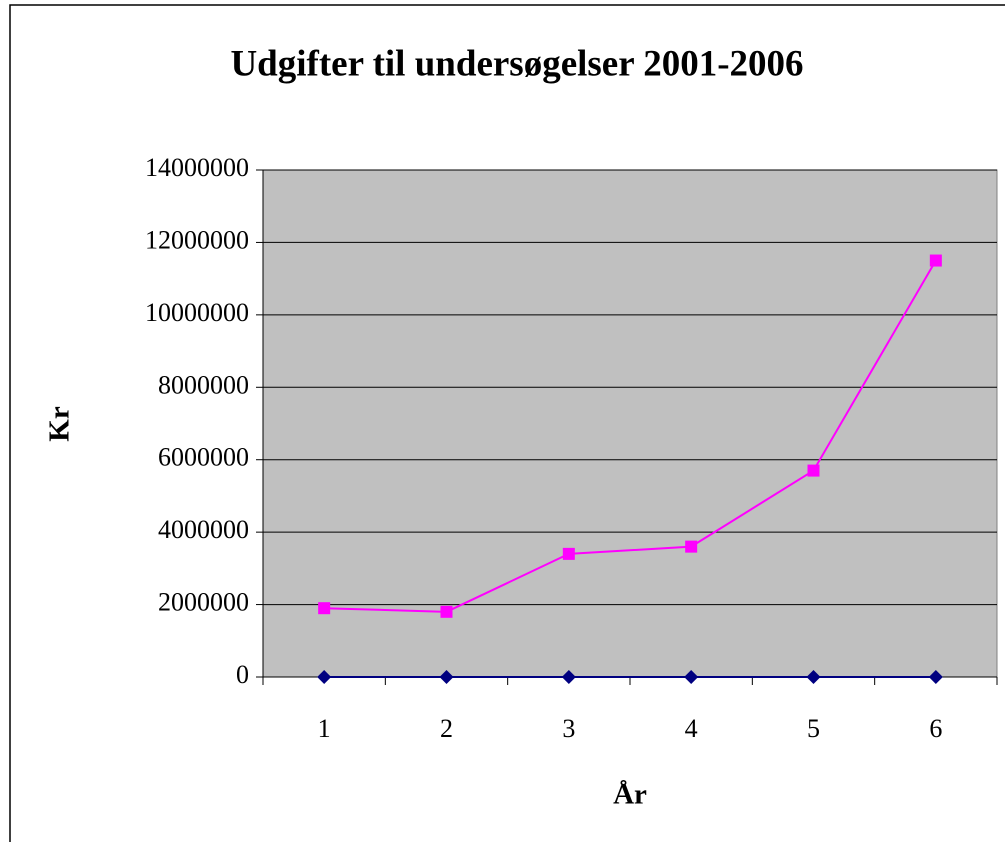  I want to click on y-tick-label: 4000000, so click(203, 529).